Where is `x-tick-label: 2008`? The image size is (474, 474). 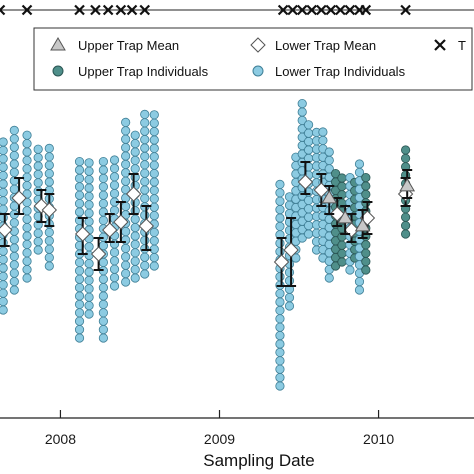
x-tick-label: 2008 is located at coordinates (60, 439).